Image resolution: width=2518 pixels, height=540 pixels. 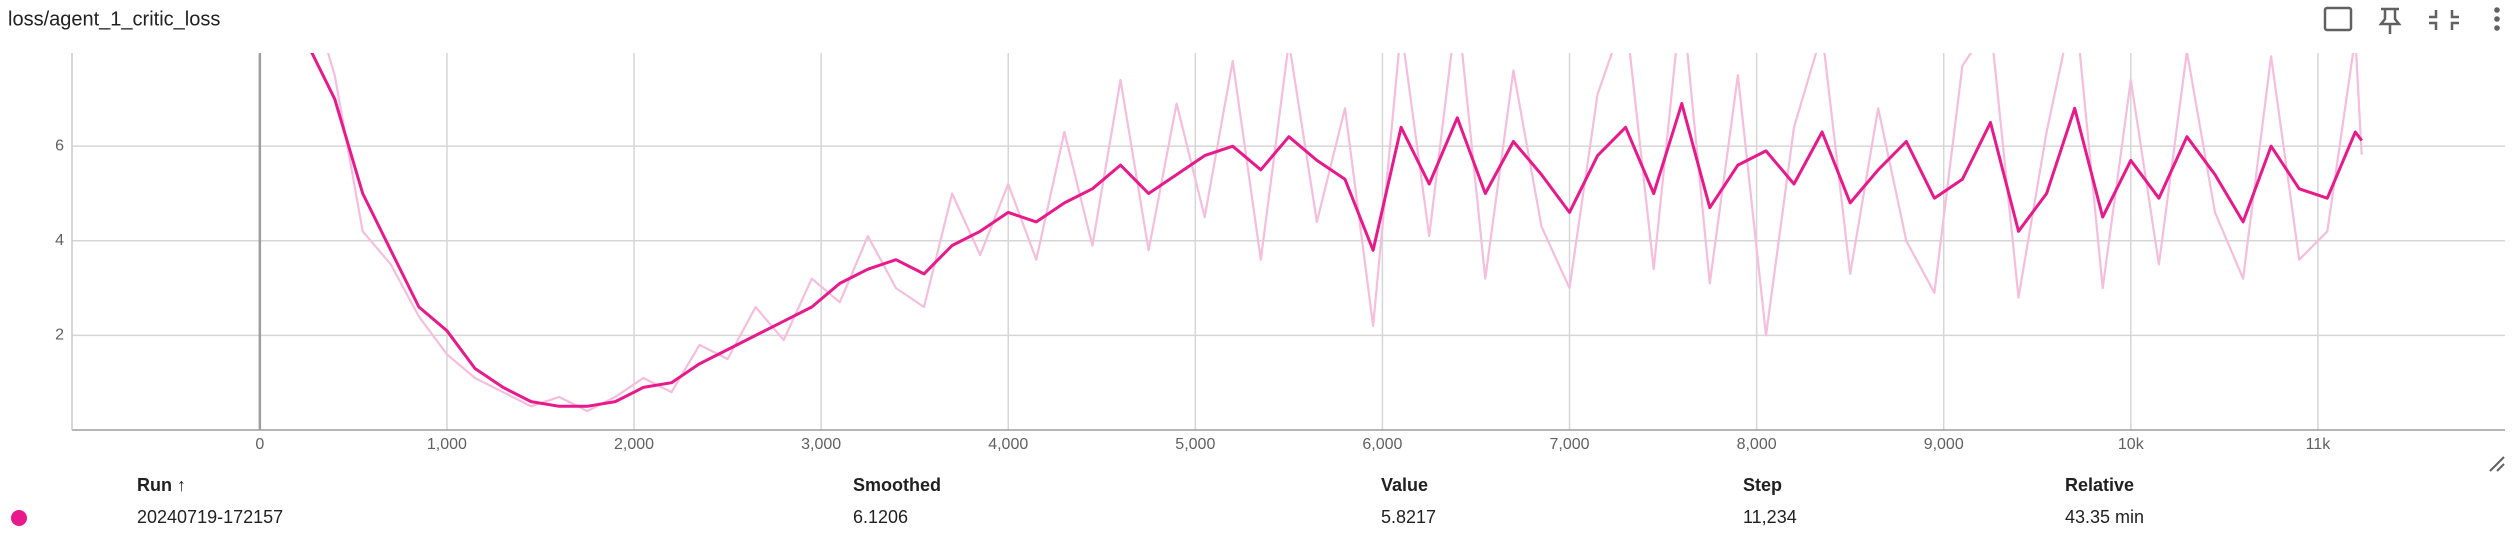 What do you see at coordinates (1404, 485) in the screenshot?
I see `table-header: Value` at bounding box center [1404, 485].